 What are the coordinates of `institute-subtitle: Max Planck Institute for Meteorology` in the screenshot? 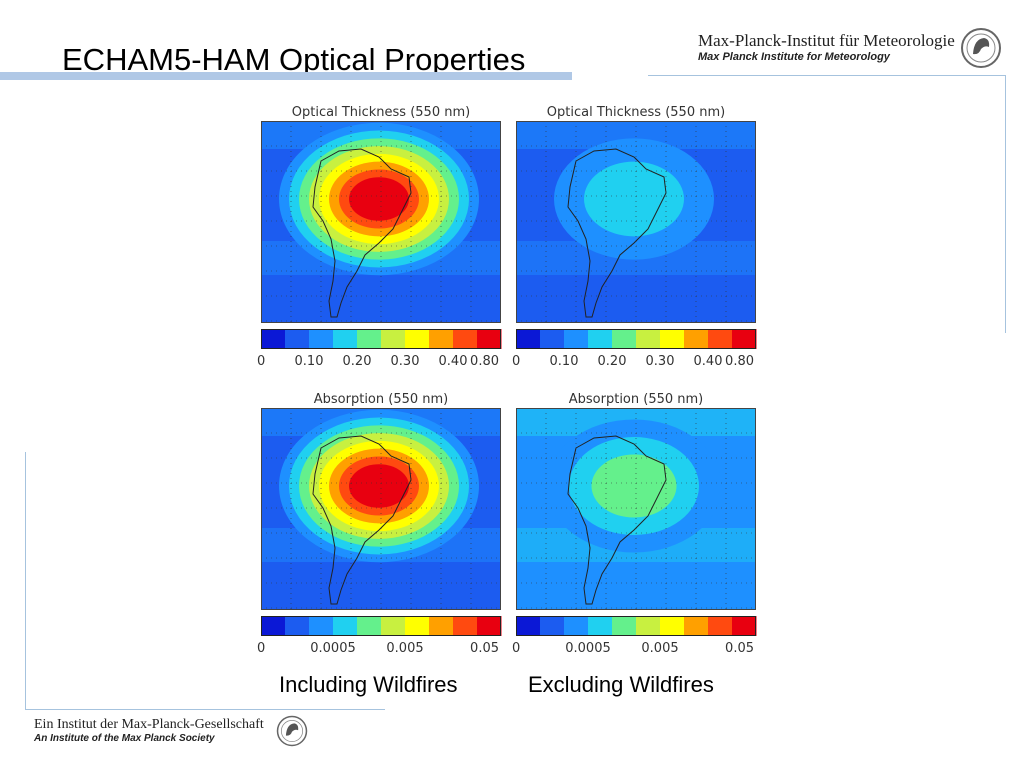 It's located at (794, 57).